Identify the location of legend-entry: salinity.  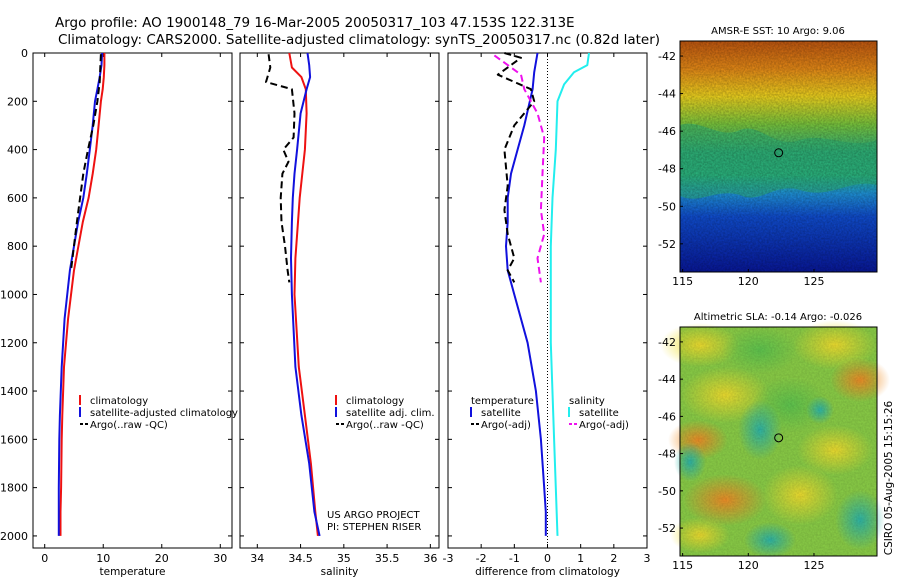
(587, 401).